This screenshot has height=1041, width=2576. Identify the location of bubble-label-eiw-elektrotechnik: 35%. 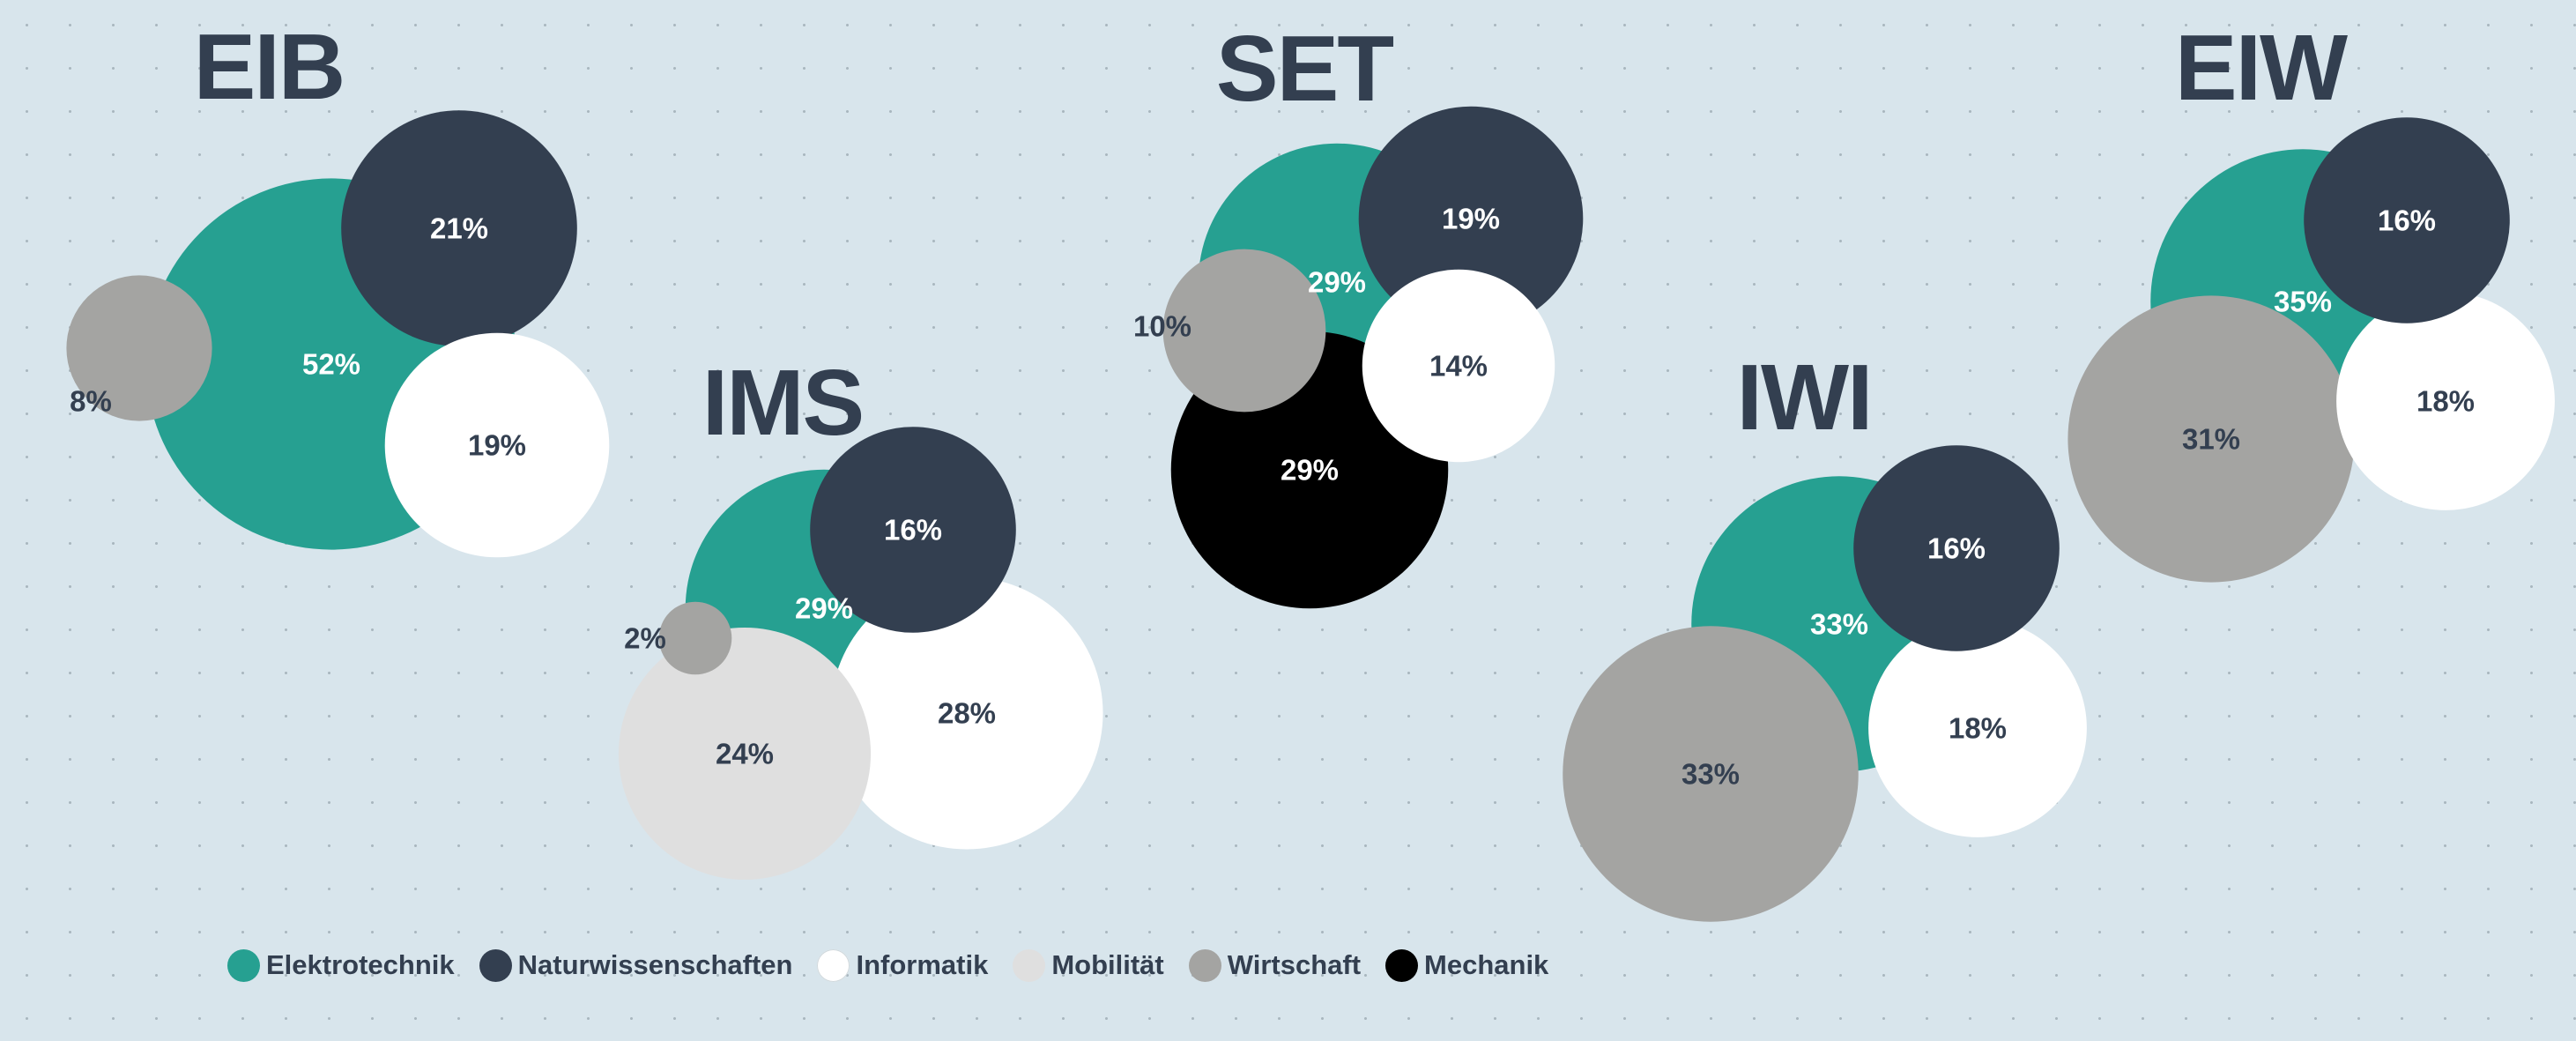
(2303, 302).